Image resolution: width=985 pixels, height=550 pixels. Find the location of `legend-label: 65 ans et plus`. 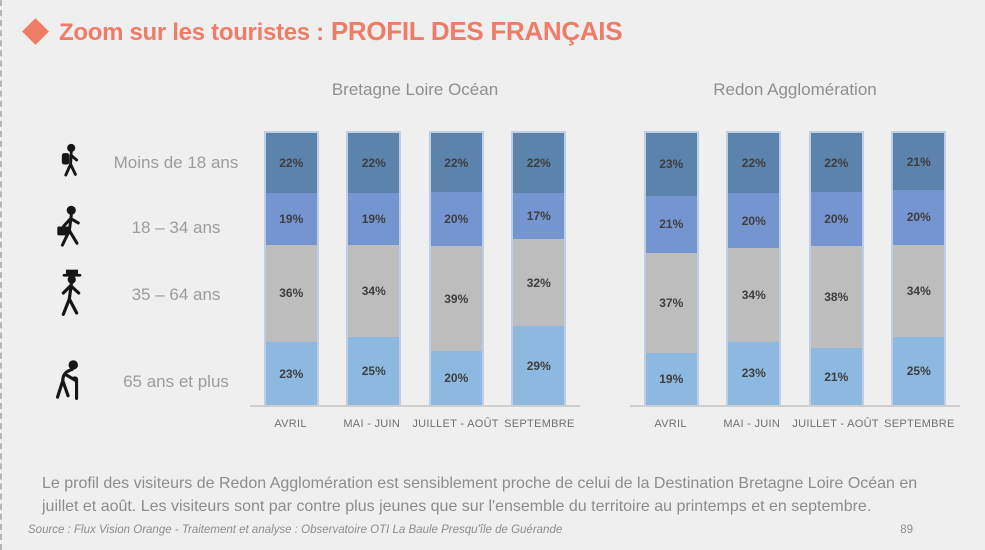

legend-label: 65 ans et plus is located at coordinates (176, 381).